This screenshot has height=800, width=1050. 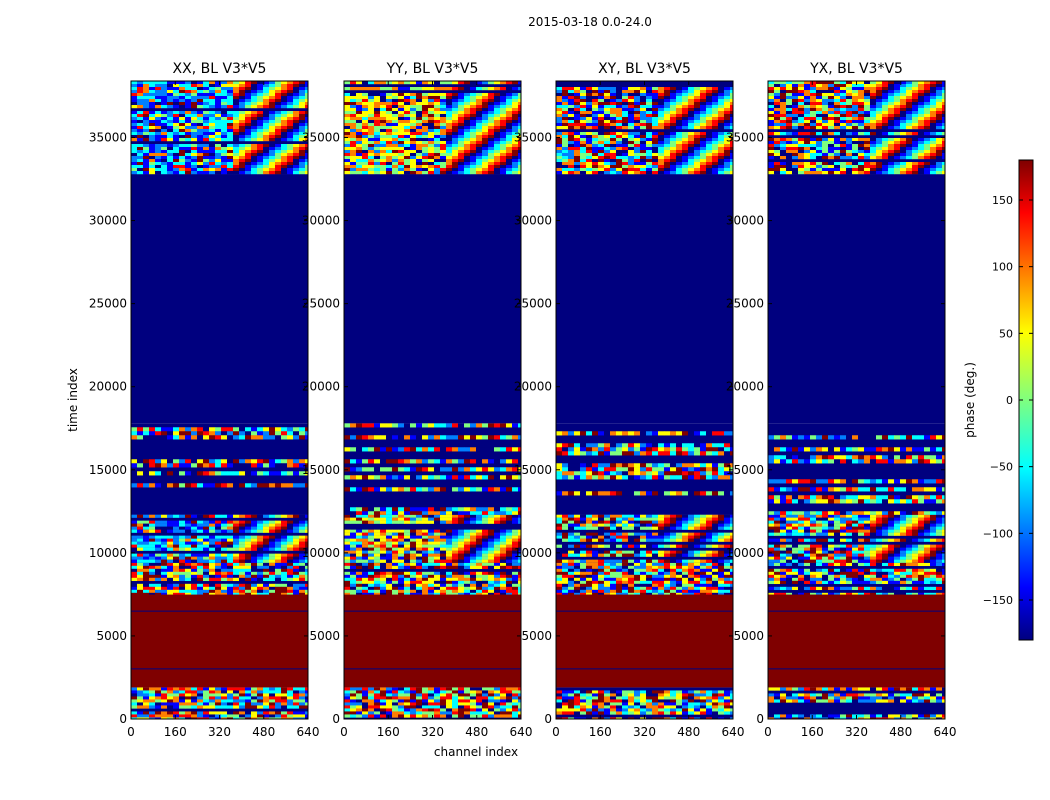 What do you see at coordinates (433, 101) in the screenshot?
I see `data-row` at bounding box center [433, 101].